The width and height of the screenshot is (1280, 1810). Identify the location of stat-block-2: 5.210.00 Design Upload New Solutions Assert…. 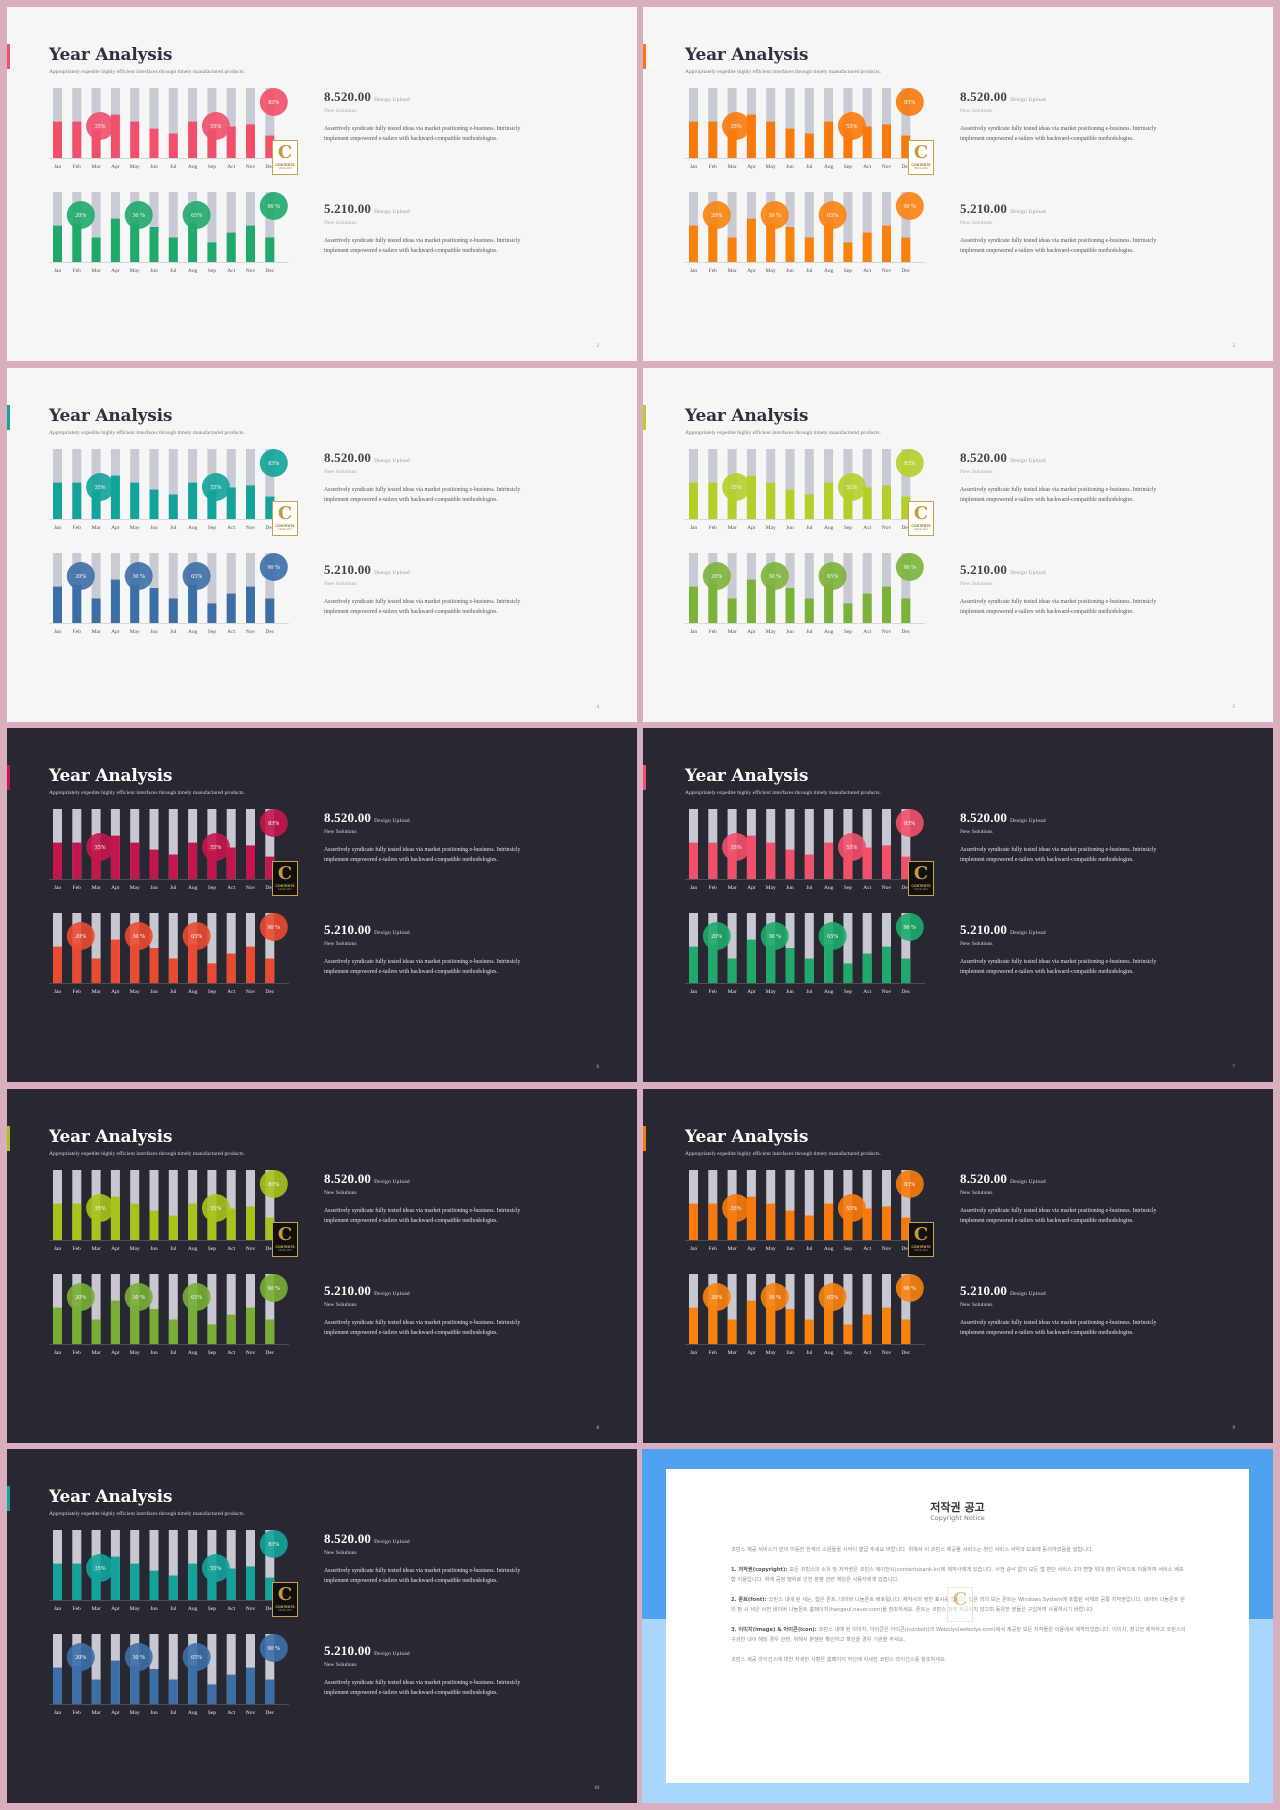
(454, 1670).